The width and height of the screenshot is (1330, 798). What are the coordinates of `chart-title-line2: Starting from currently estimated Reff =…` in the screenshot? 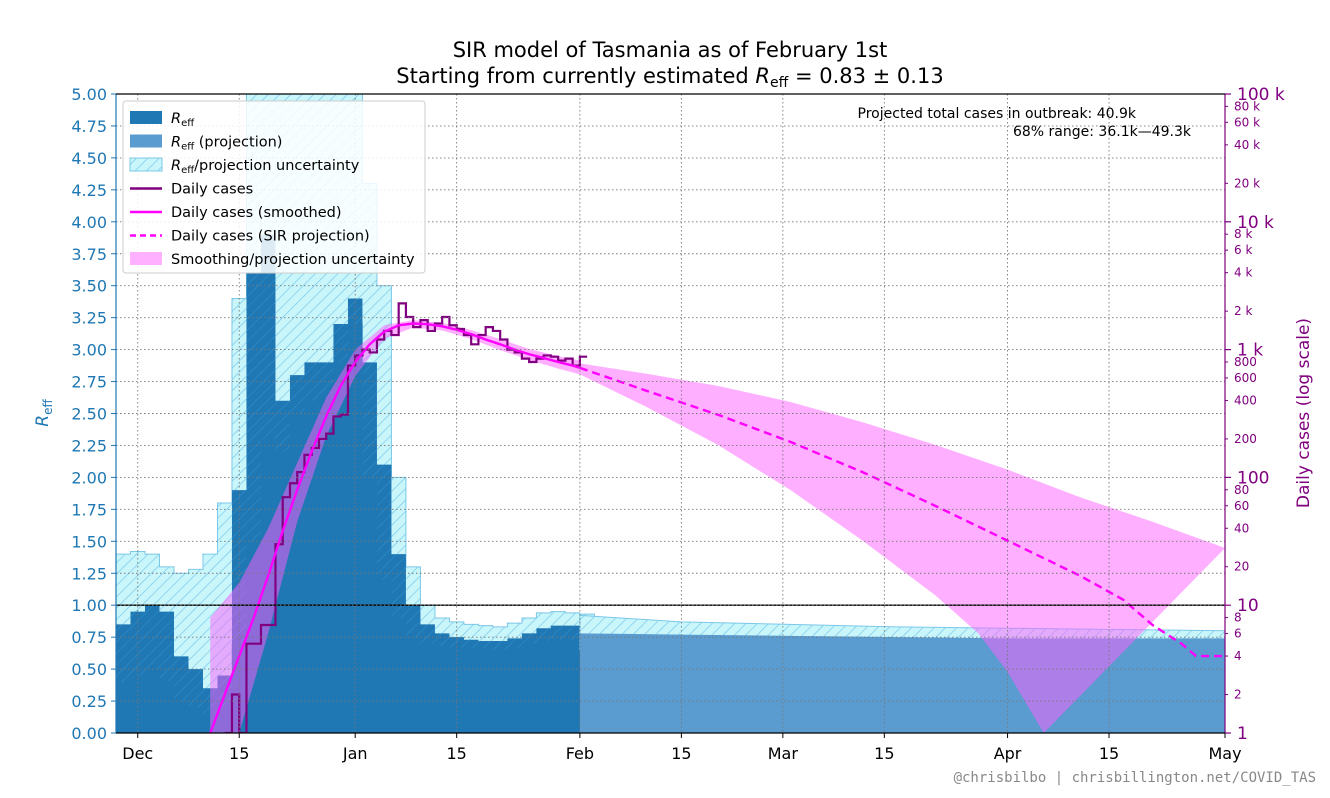 It's located at (669, 77).